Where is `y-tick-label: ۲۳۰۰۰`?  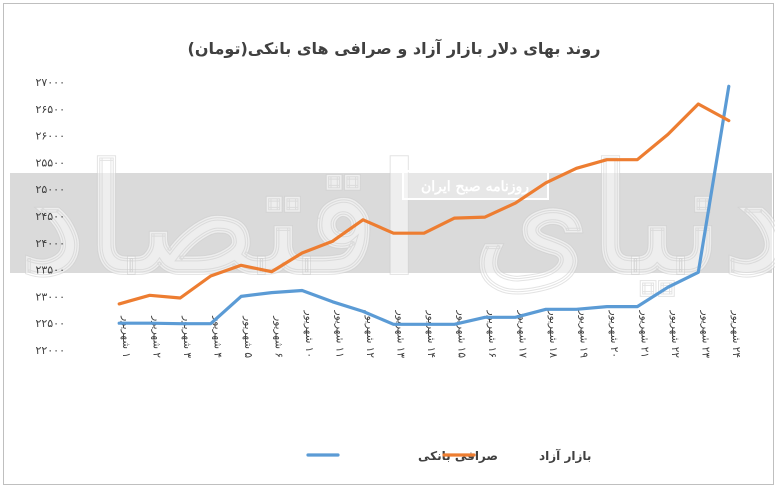
y-tick-label: ۲۳۰۰۰ is located at coordinates (50, 296).